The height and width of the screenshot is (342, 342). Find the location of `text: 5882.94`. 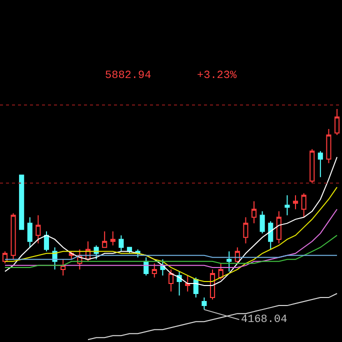

text: 5882.94 is located at coordinates (128, 76).